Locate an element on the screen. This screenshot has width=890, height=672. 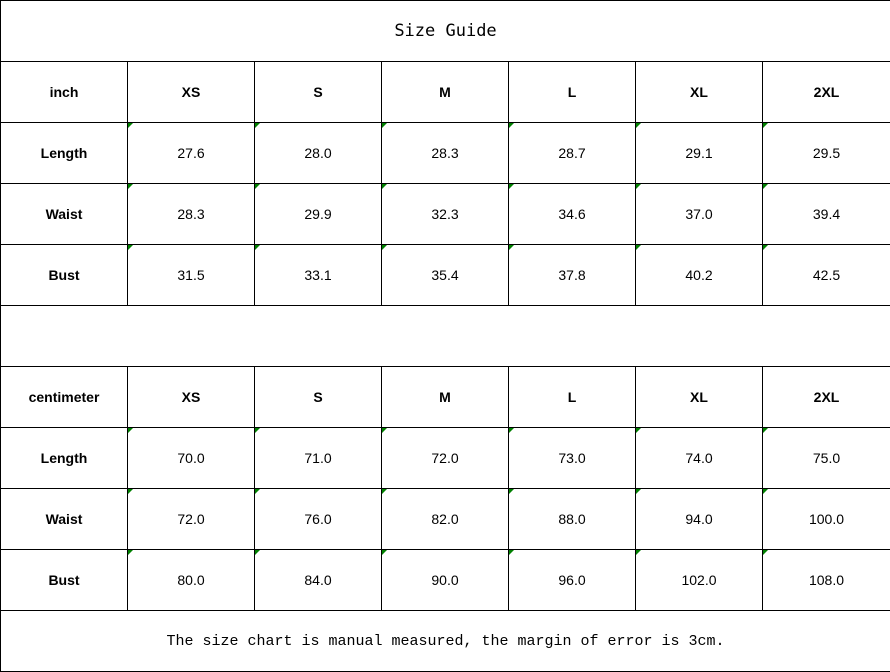
measurement-value: 28.7 is located at coordinates (572, 153).